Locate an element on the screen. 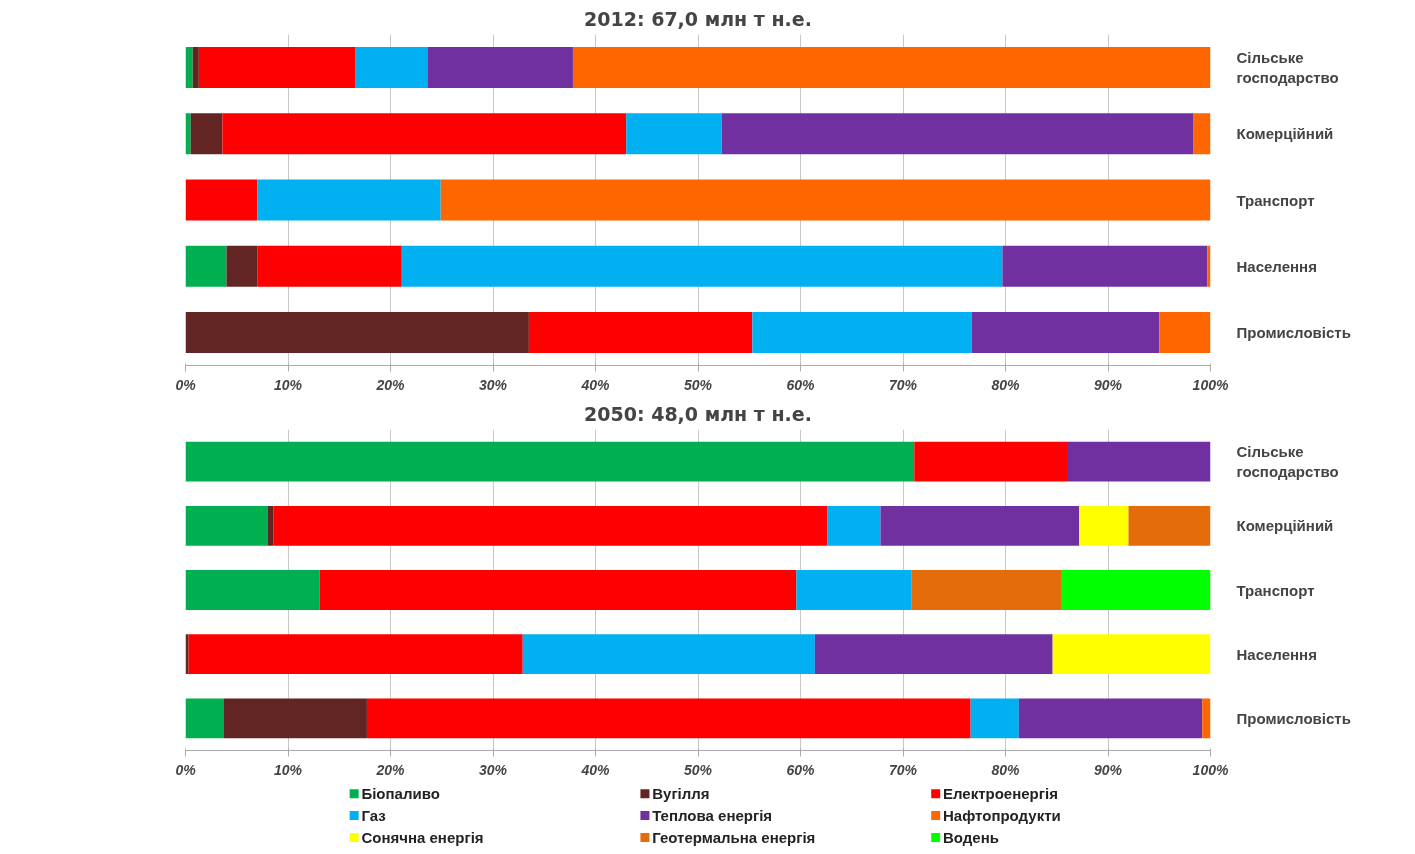 The width and height of the screenshot is (1415, 854). legend-label: Вугілля is located at coordinates (681, 794).